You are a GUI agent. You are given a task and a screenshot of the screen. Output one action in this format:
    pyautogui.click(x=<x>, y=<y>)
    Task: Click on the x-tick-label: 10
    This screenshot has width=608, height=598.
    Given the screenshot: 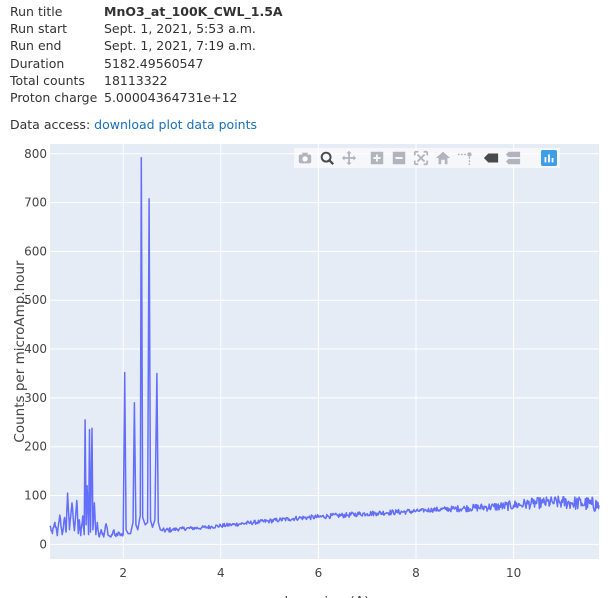 What is the action you would take?
    pyautogui.click(x=513, y=573)
    